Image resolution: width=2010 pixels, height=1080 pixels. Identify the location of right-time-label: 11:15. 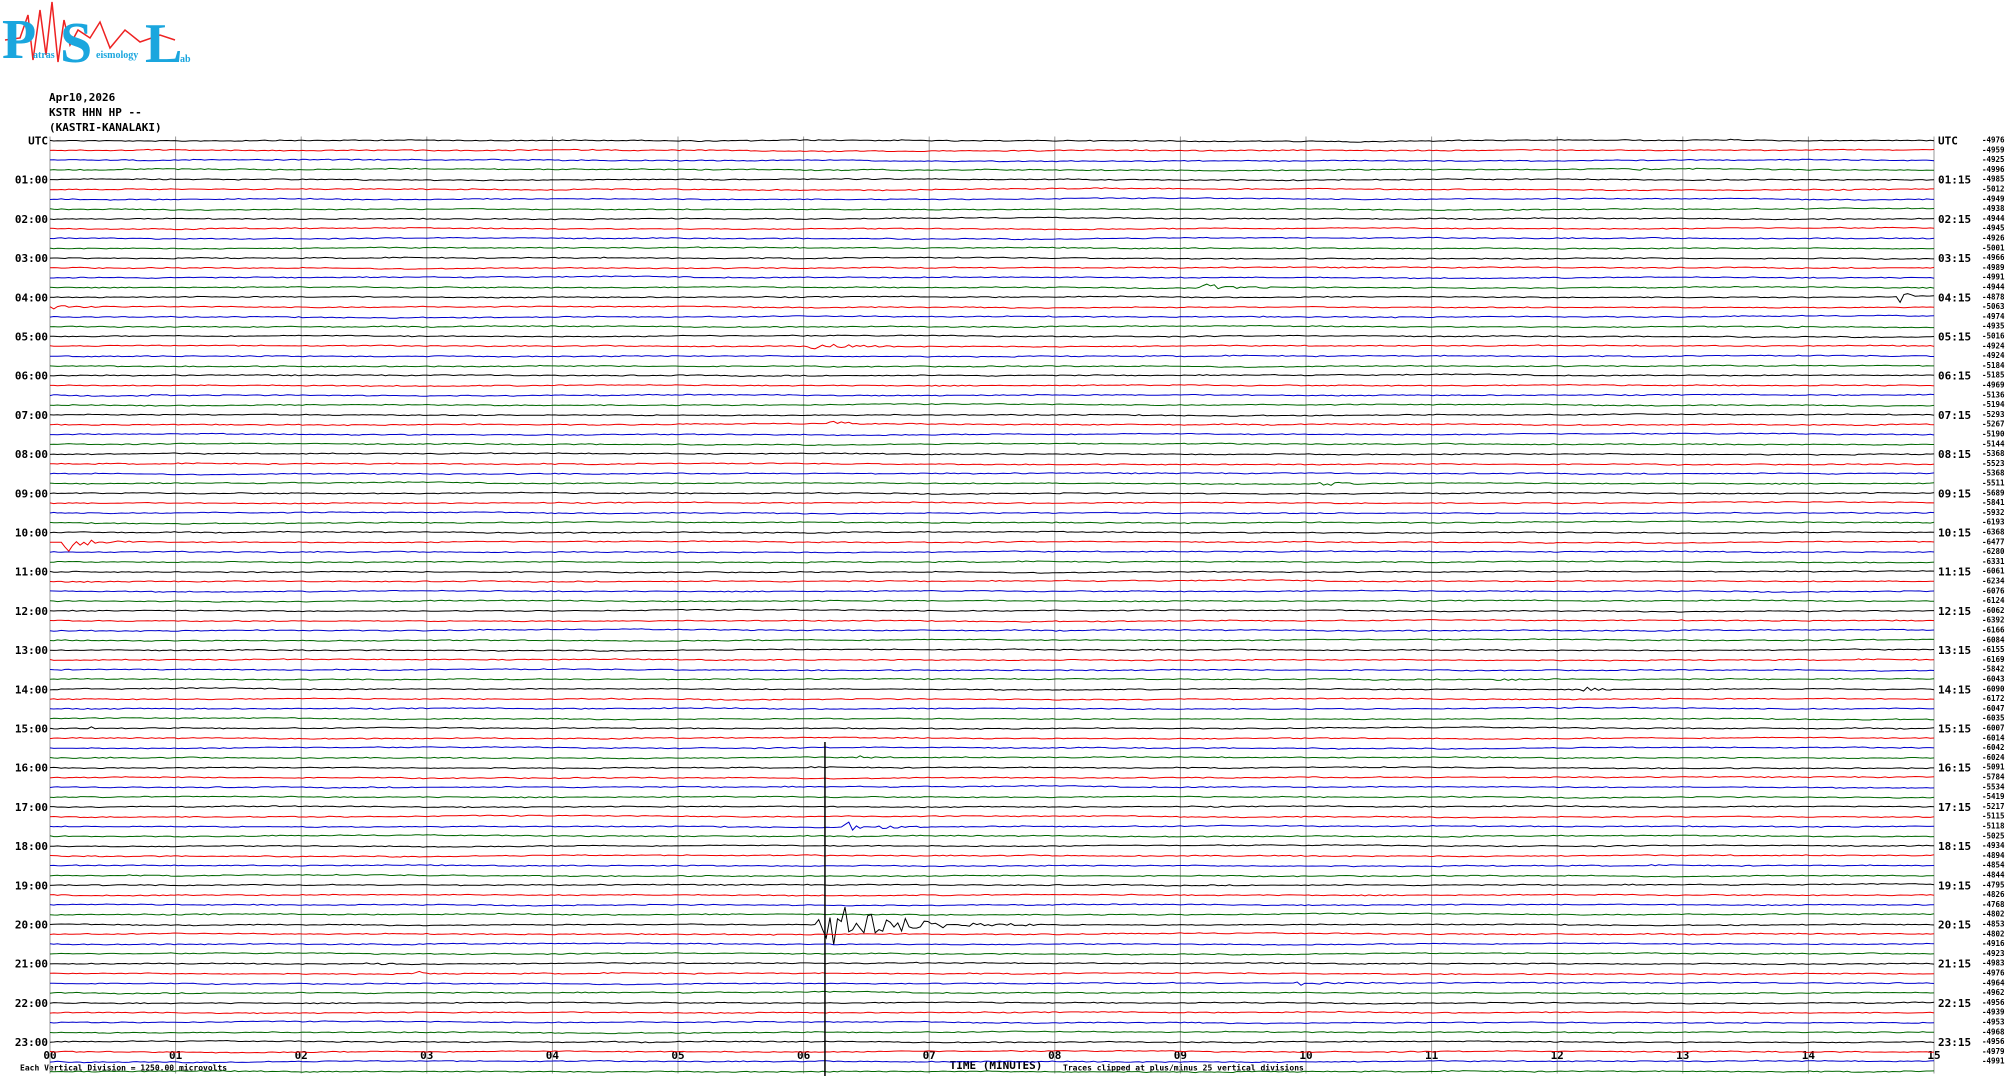
(1954, 572).